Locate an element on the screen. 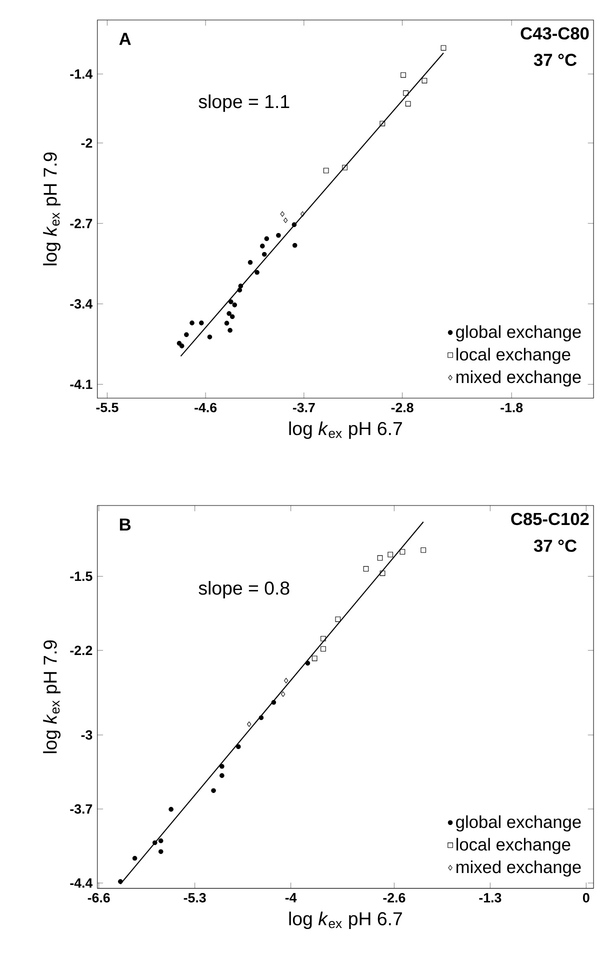 The width and height of the screenshot is (608, 959). y-tick-label: -1.5 is located at coordinates (81, 576).